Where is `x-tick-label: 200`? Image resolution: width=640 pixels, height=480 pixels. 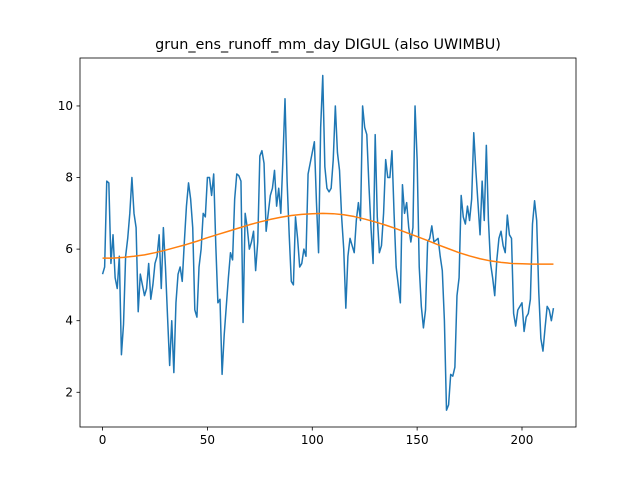 x-tick-label: 200 is located at coordinates (522, 440).